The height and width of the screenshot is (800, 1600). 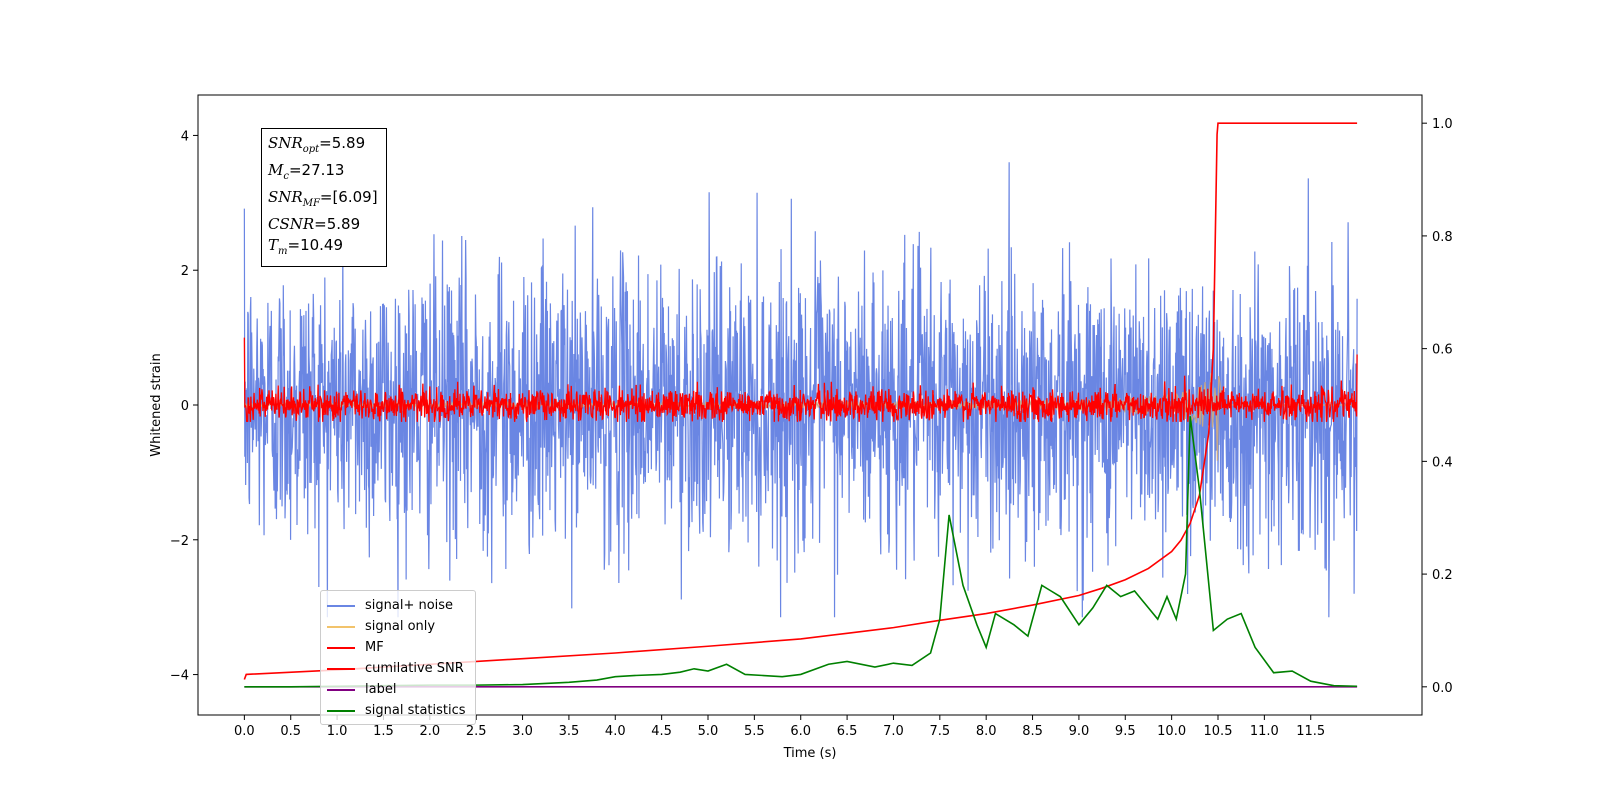 I want to click on x-tick-label: 5.0, so click(x=708, y=731).